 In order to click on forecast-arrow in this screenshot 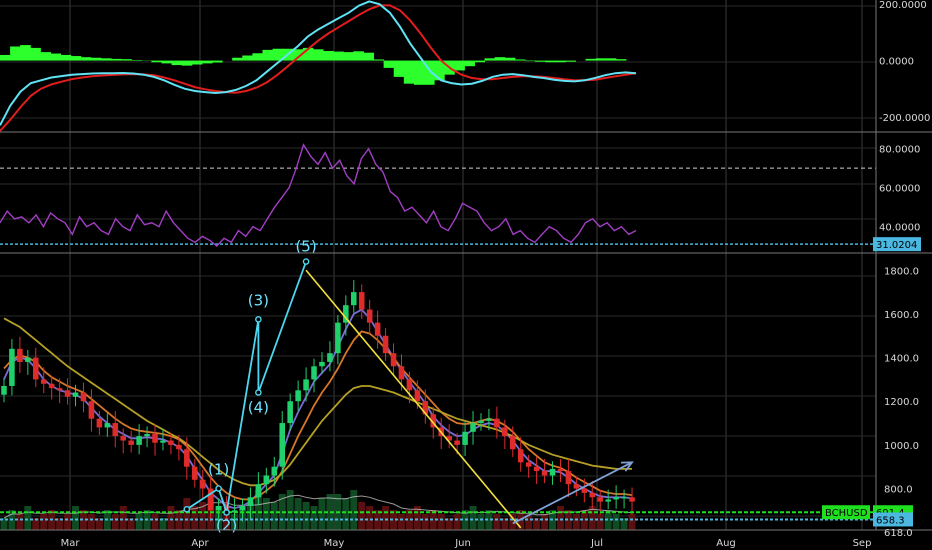, I will do `click(573, 493)`.